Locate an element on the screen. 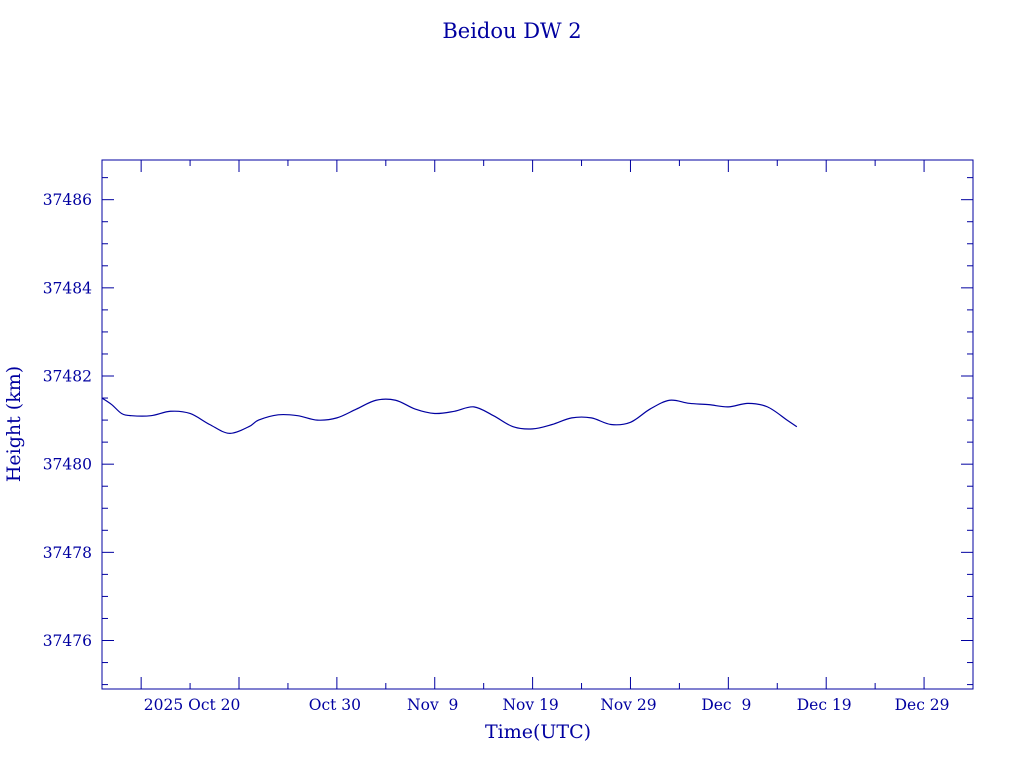  x-tick-label: Nov 9 is located at coordinates (432, 705).